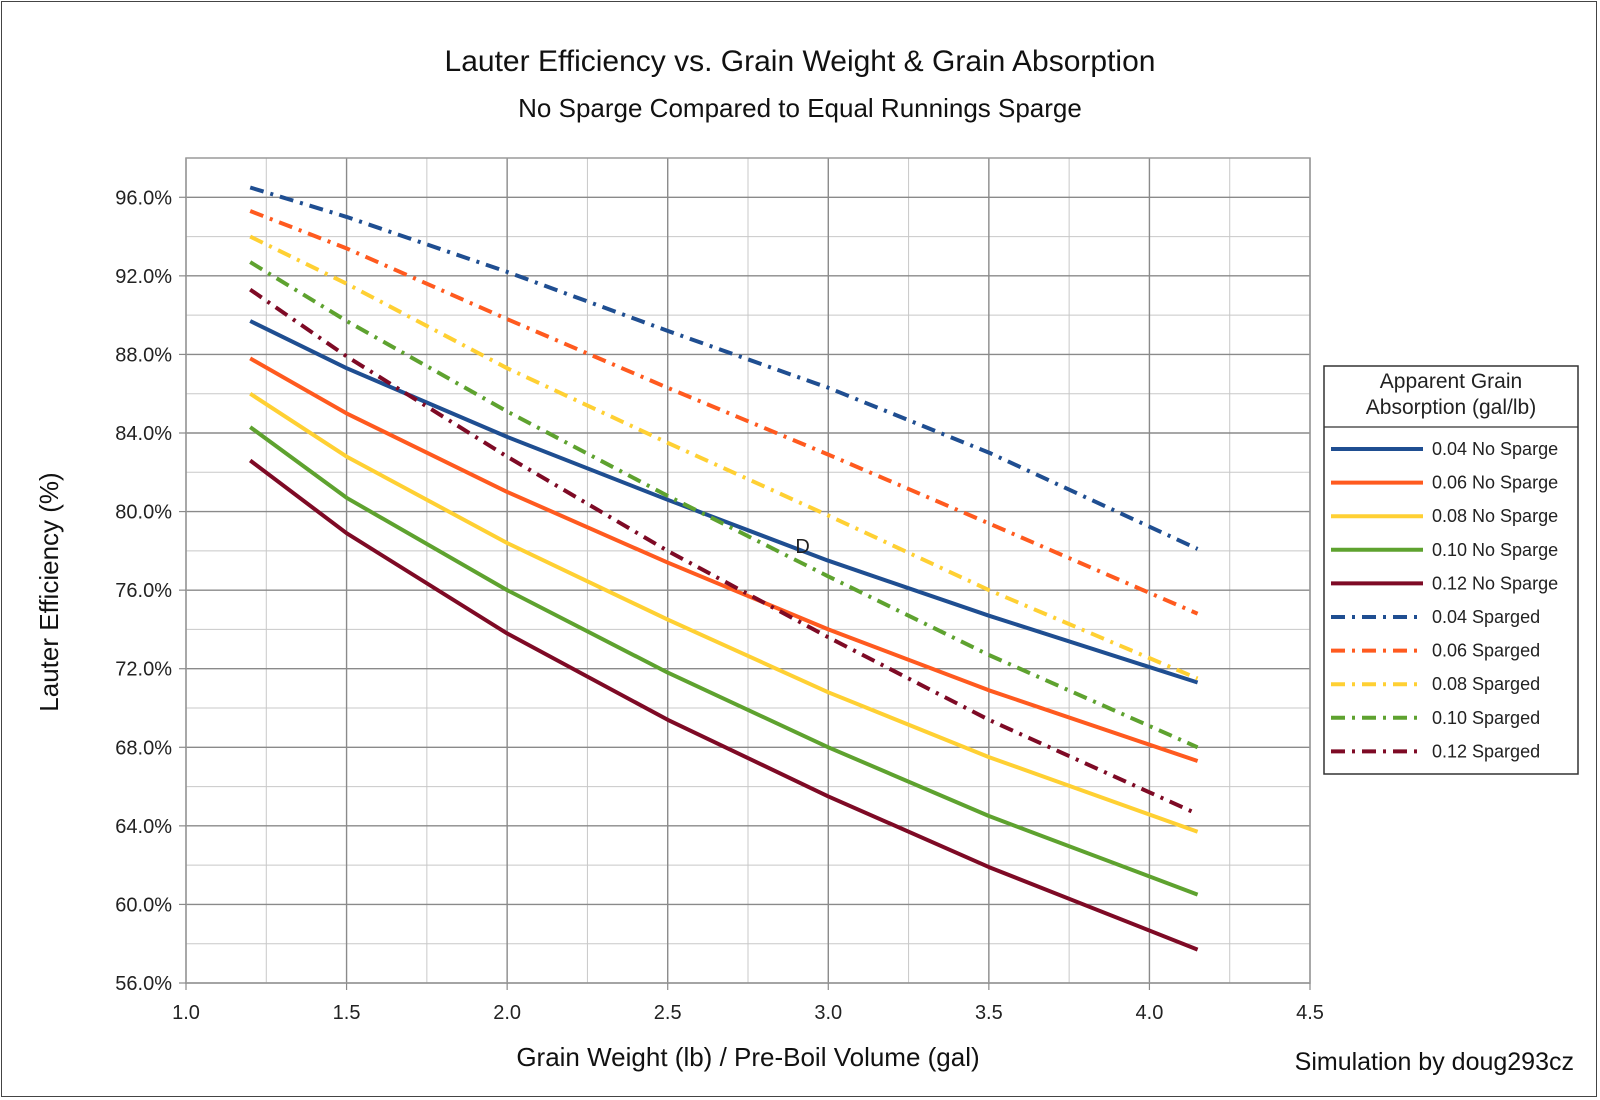 This screenshot has width=1600, height=1100. What do you see at coordinates (143, 670) in the screenshot?
I see `y-tick-label: 72.0%` at bounding box center [143, 670].